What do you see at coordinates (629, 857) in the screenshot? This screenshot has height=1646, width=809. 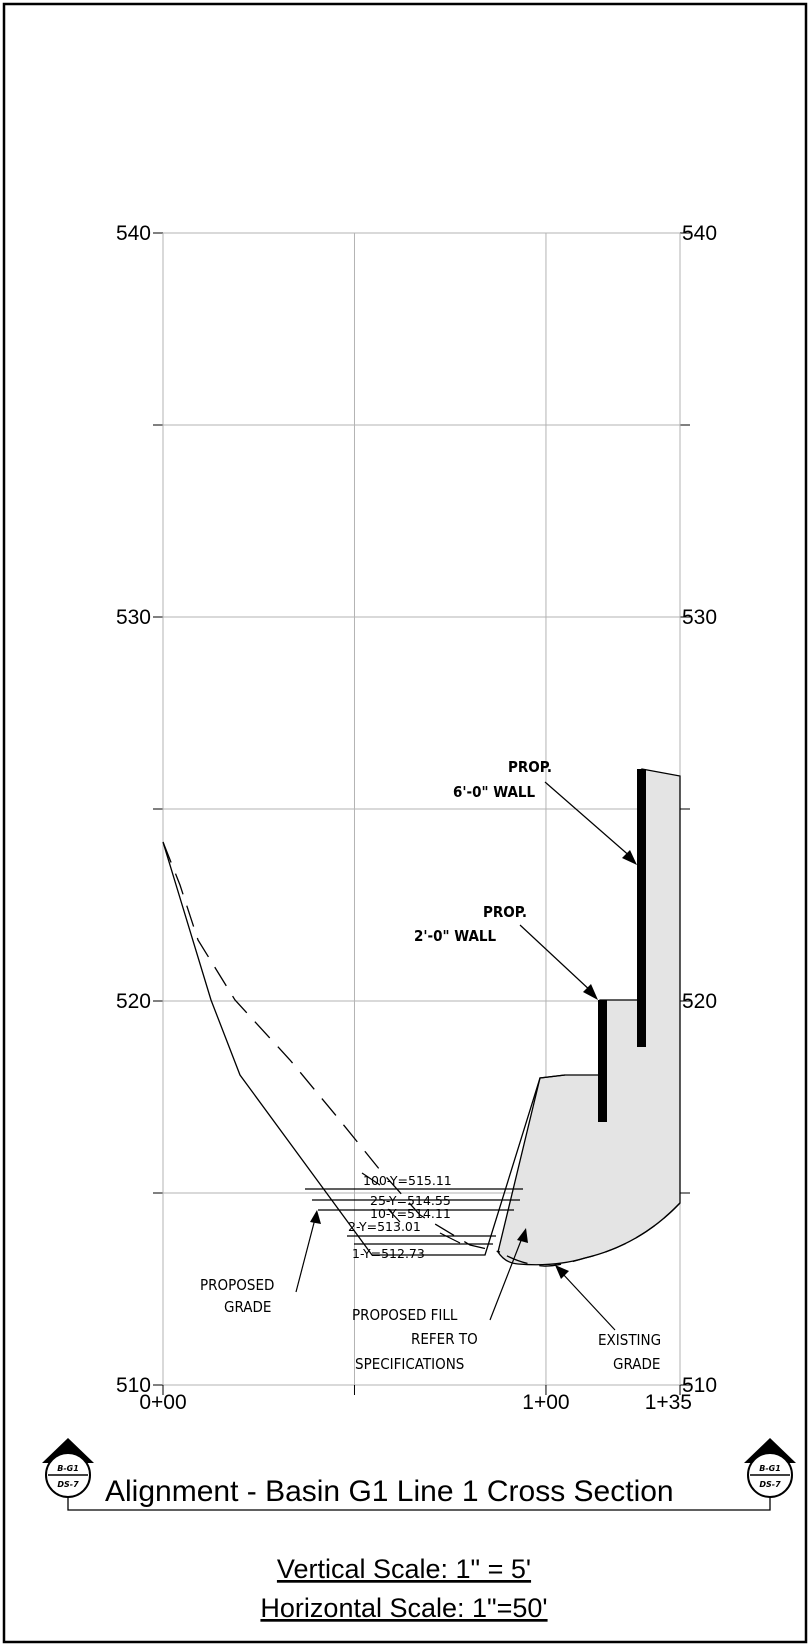 I see `callout-6ft-arrowhead` at bounding box center [629, 857].